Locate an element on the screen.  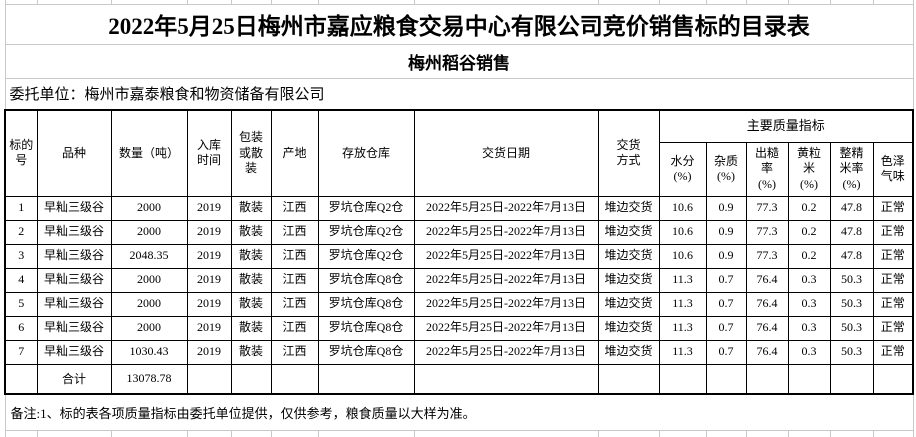
cell-lot-no: 3 is located at coordinates (21, 256).